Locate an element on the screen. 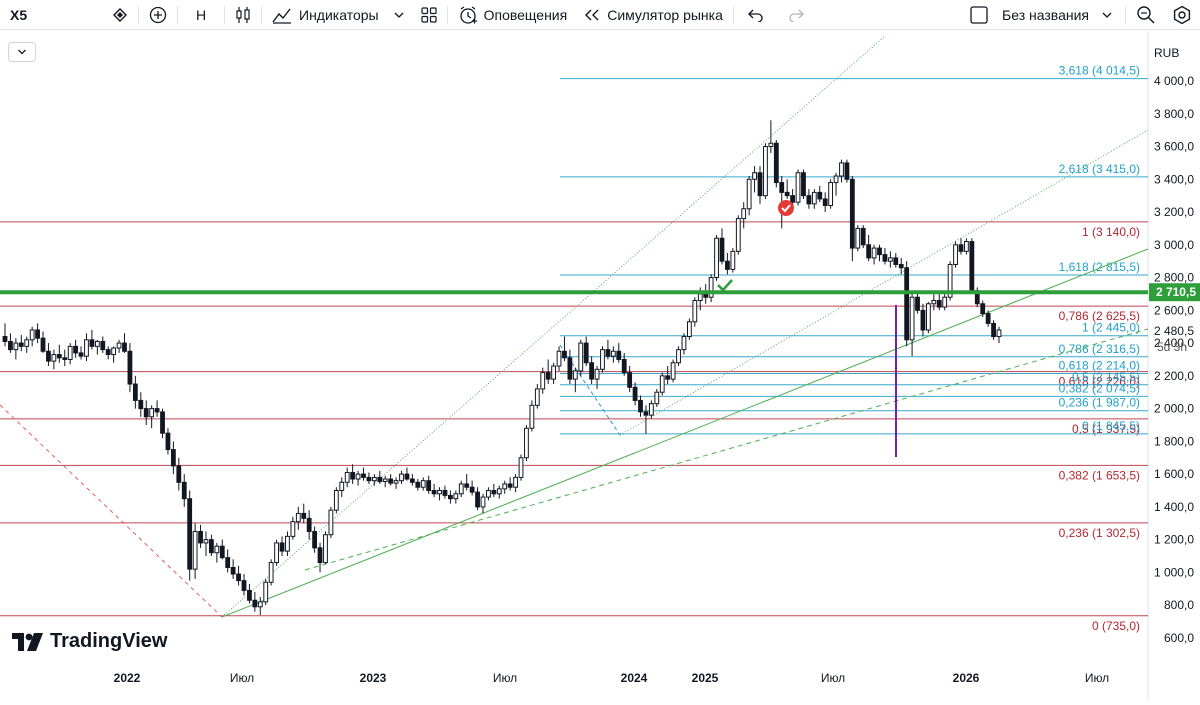 The height and width of the screenshot is (705, 1200). y-tick-label: 1 000,0 is located at coordinates (1174, 572).